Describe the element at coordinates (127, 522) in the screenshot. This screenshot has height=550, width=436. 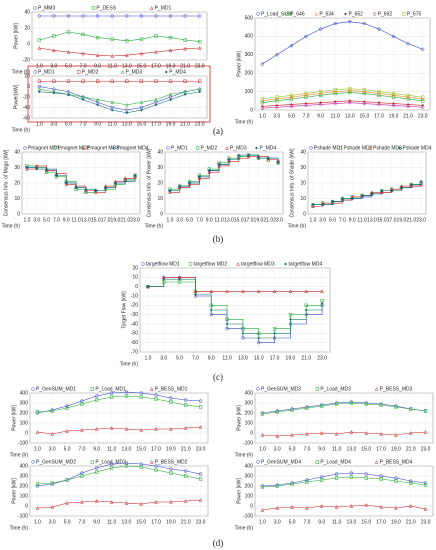
I see `x-tick-label: 13.0` at that location.